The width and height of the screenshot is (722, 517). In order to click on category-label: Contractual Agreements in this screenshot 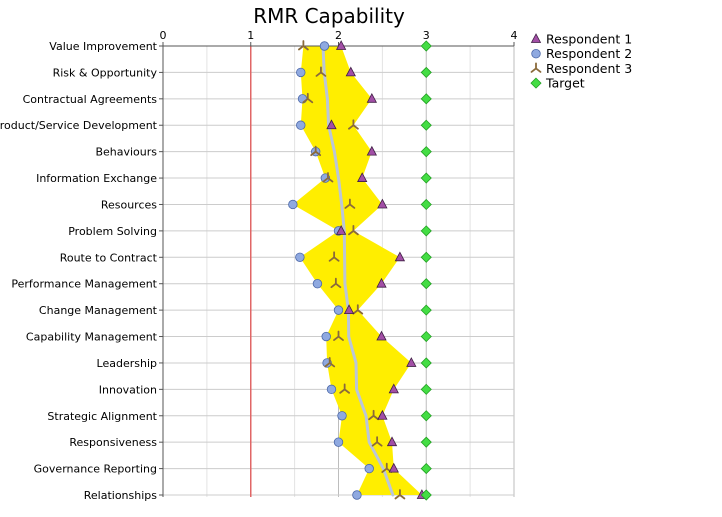, I will do `click(90, 99)`.